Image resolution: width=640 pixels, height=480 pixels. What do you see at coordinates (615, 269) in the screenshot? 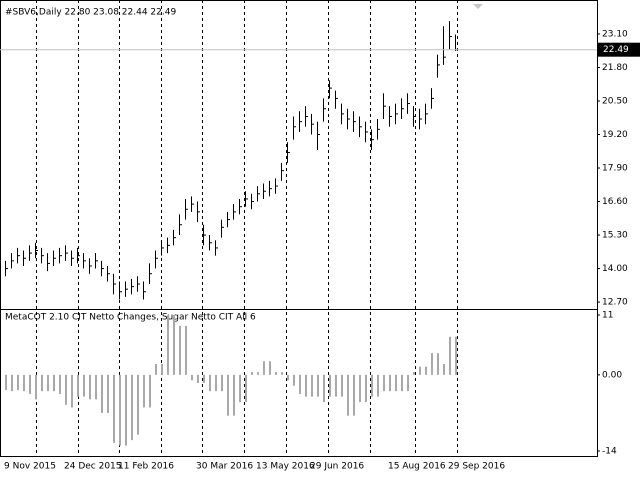
I see `y-tick-label: 14.00` at bounding box center [615, 269].